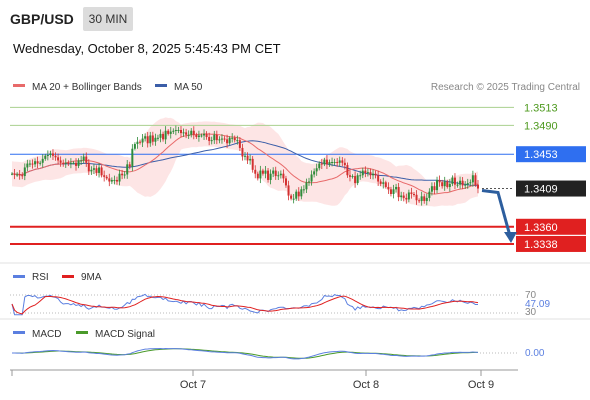 The image size is (590, 400). I want to click on ma50-legend-label: MA 50, so click(188, 87).